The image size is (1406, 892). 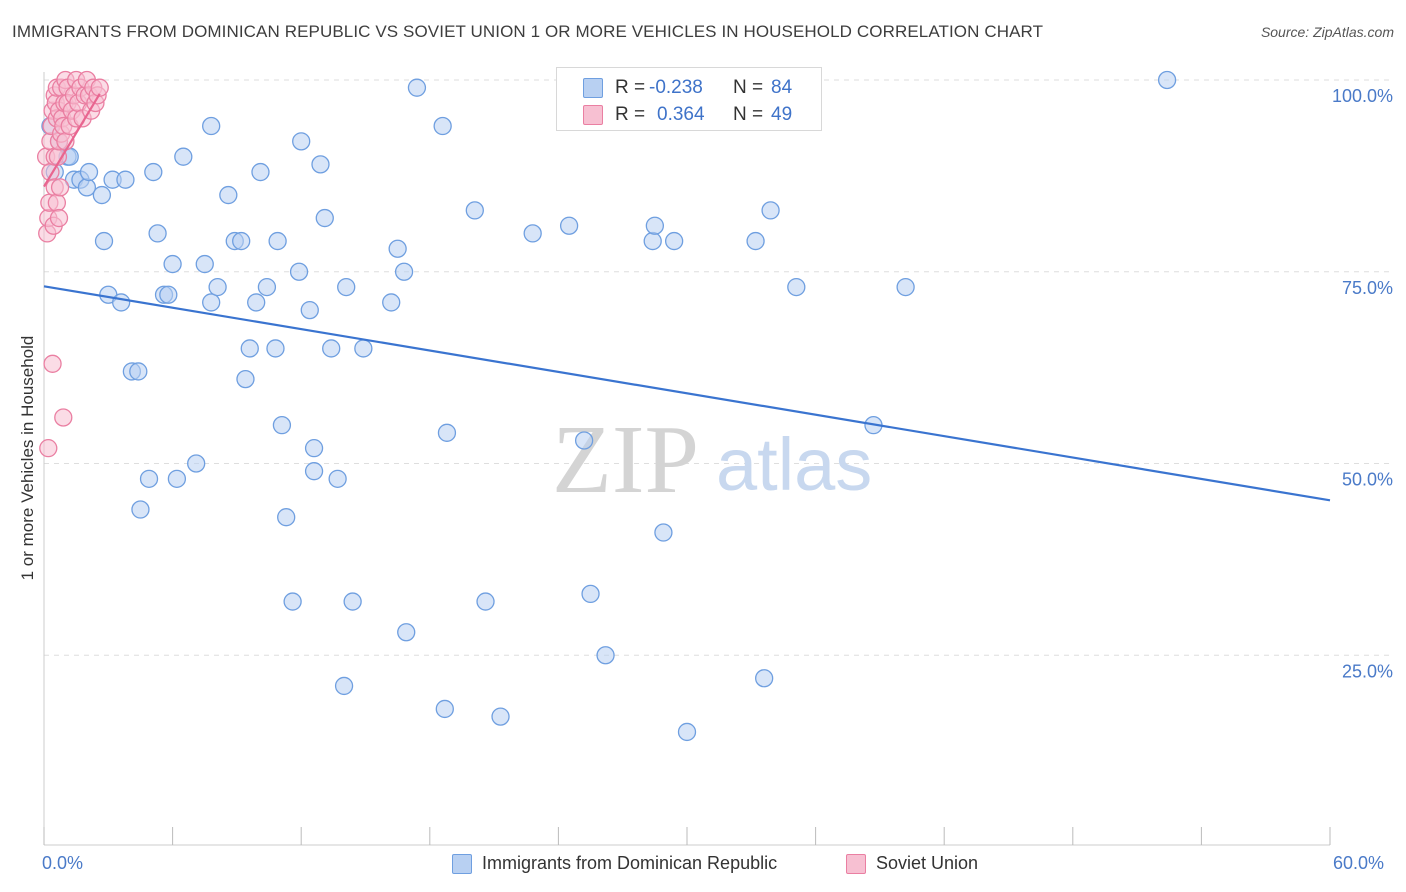 I want to click on watermark-atlas: atlas, so click(x=794, y=464).